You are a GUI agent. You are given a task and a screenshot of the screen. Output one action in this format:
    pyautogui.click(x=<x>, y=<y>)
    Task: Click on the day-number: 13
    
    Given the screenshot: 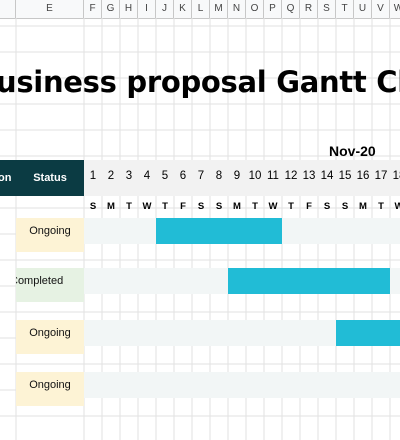 What is the action you would take?
    pyautogui.click(x=309, y=176)
    